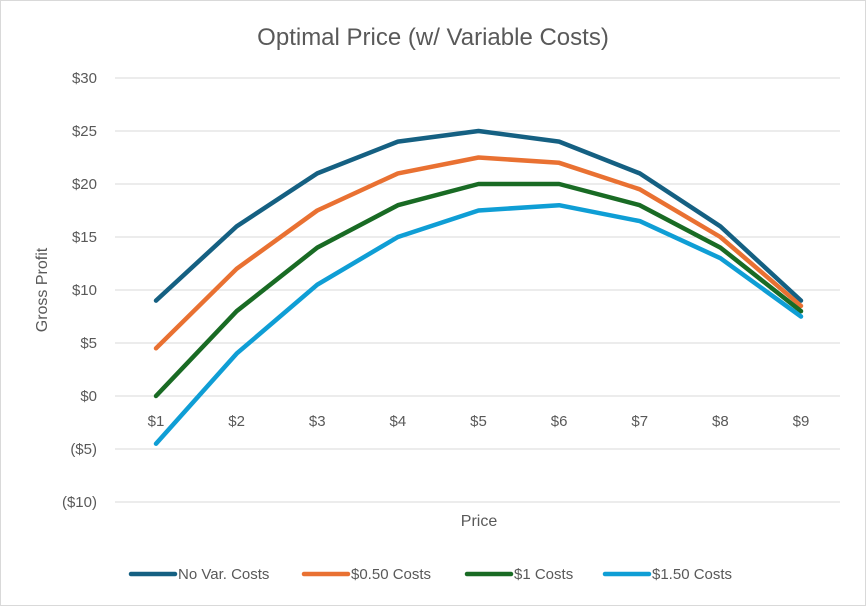 This screenshot has height=606, width=866. What do you see at coordinates (236, 421) in the screenshot?
I see `x-tick-label: $2` at bounding box center [236, 421].